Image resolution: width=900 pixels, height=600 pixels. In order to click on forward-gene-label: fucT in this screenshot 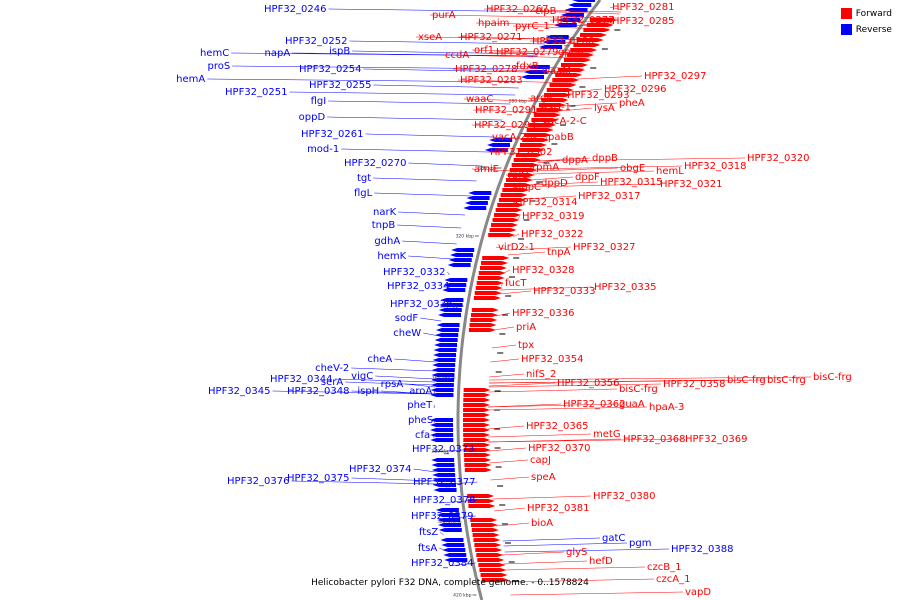, I will do `click(516, 283)`.